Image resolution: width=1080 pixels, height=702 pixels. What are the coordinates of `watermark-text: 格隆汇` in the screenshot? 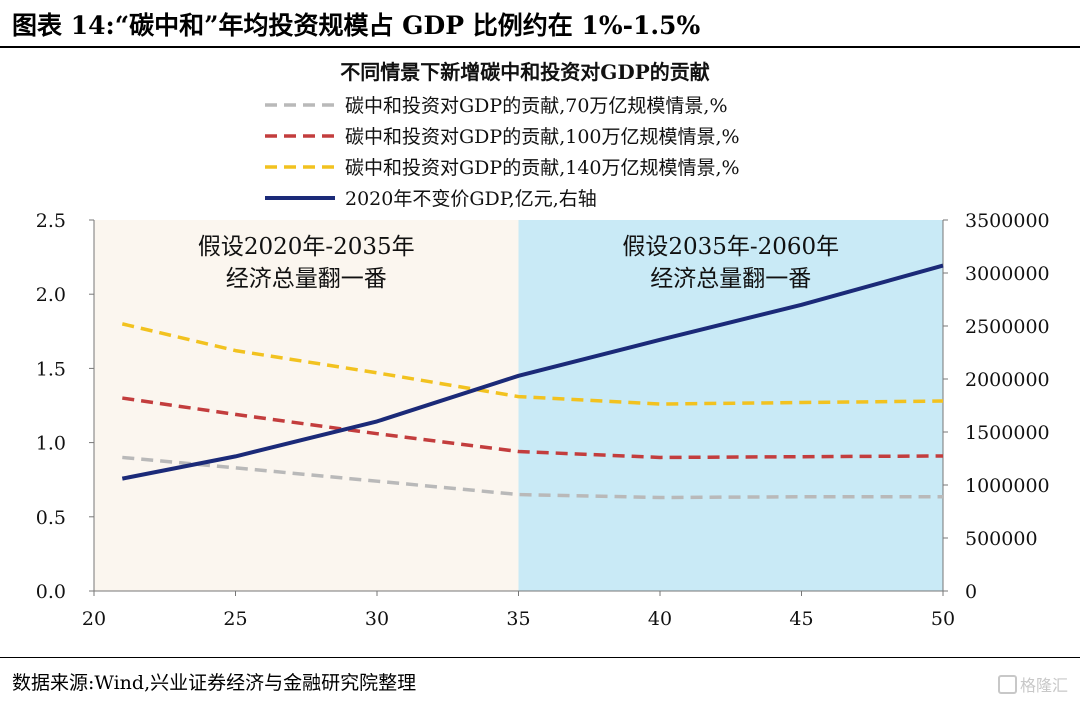 It's located at (1043, 685).